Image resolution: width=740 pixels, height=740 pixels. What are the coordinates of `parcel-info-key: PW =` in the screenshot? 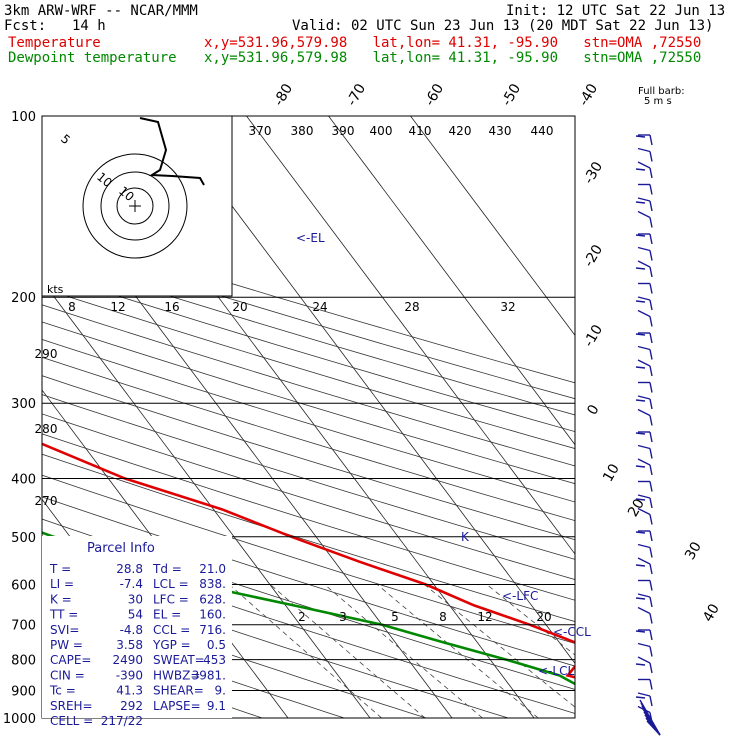 It's located at (66, 645).